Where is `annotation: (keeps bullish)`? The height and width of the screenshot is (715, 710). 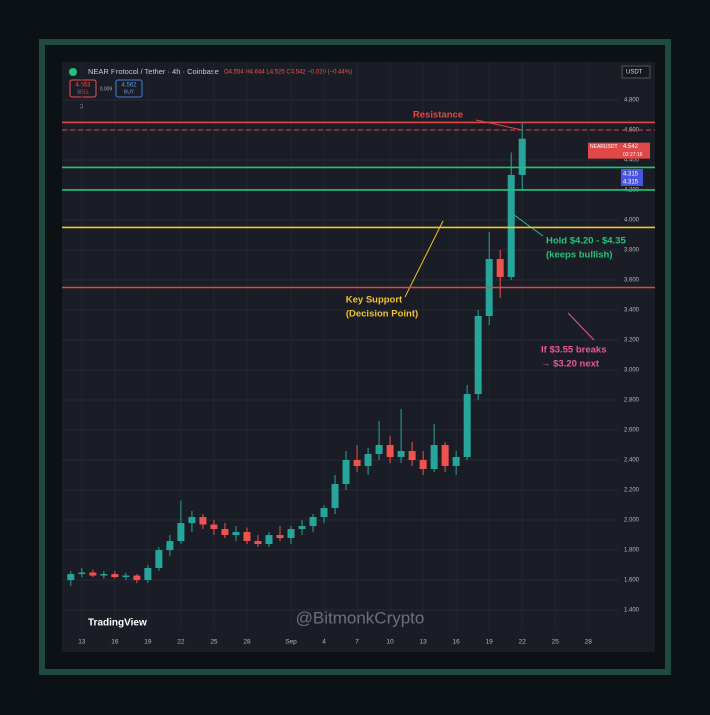 annotation: (keeps bullish) is located at coordinates (579, 255).